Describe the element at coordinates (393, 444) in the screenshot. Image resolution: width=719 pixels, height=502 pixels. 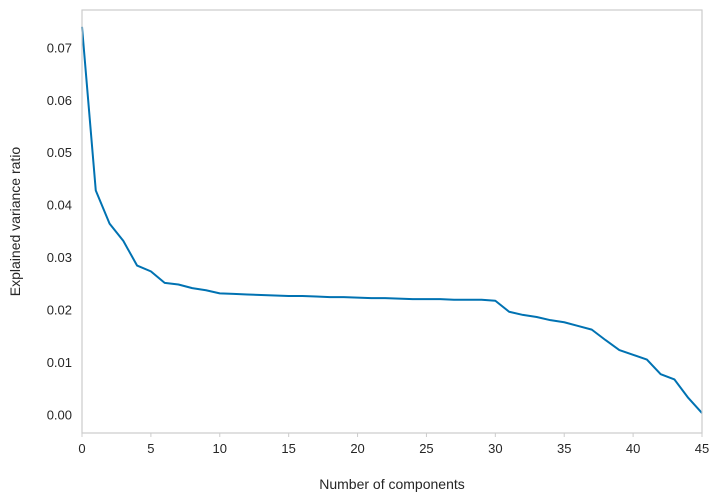
I see `x-axis: 0 5 10 15 20 25 30 35 40 45` at that location.